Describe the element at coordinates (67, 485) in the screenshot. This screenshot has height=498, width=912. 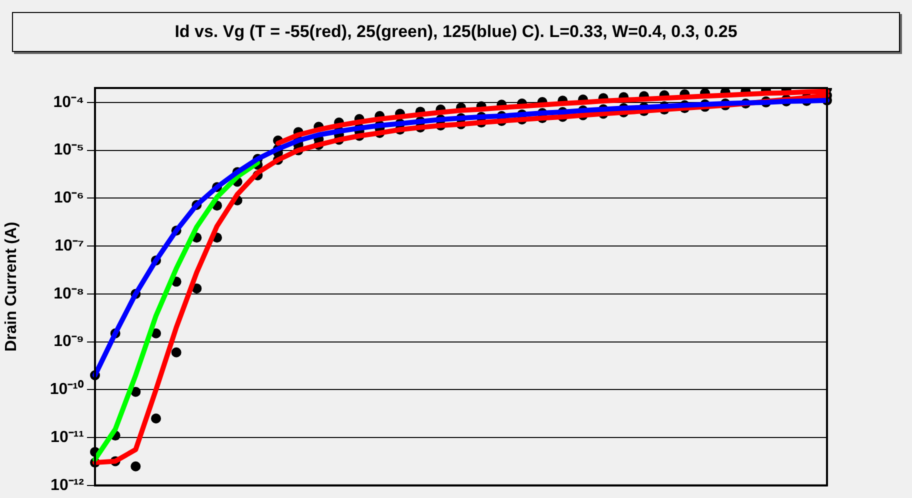
I see `y-tick-label: 10⁻¹²` at that location.